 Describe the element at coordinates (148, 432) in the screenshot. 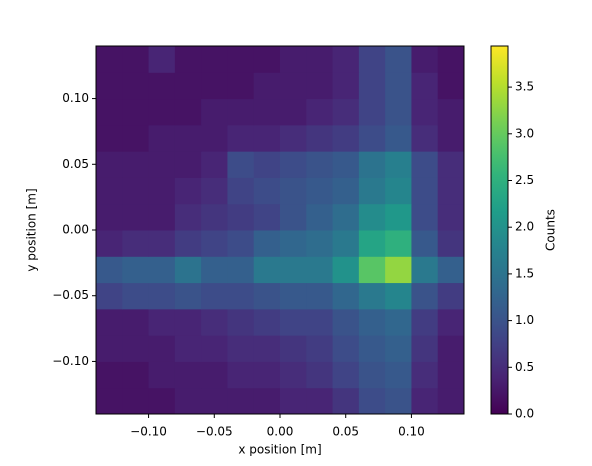

I see `x-tick-label: −0.10` at that location.